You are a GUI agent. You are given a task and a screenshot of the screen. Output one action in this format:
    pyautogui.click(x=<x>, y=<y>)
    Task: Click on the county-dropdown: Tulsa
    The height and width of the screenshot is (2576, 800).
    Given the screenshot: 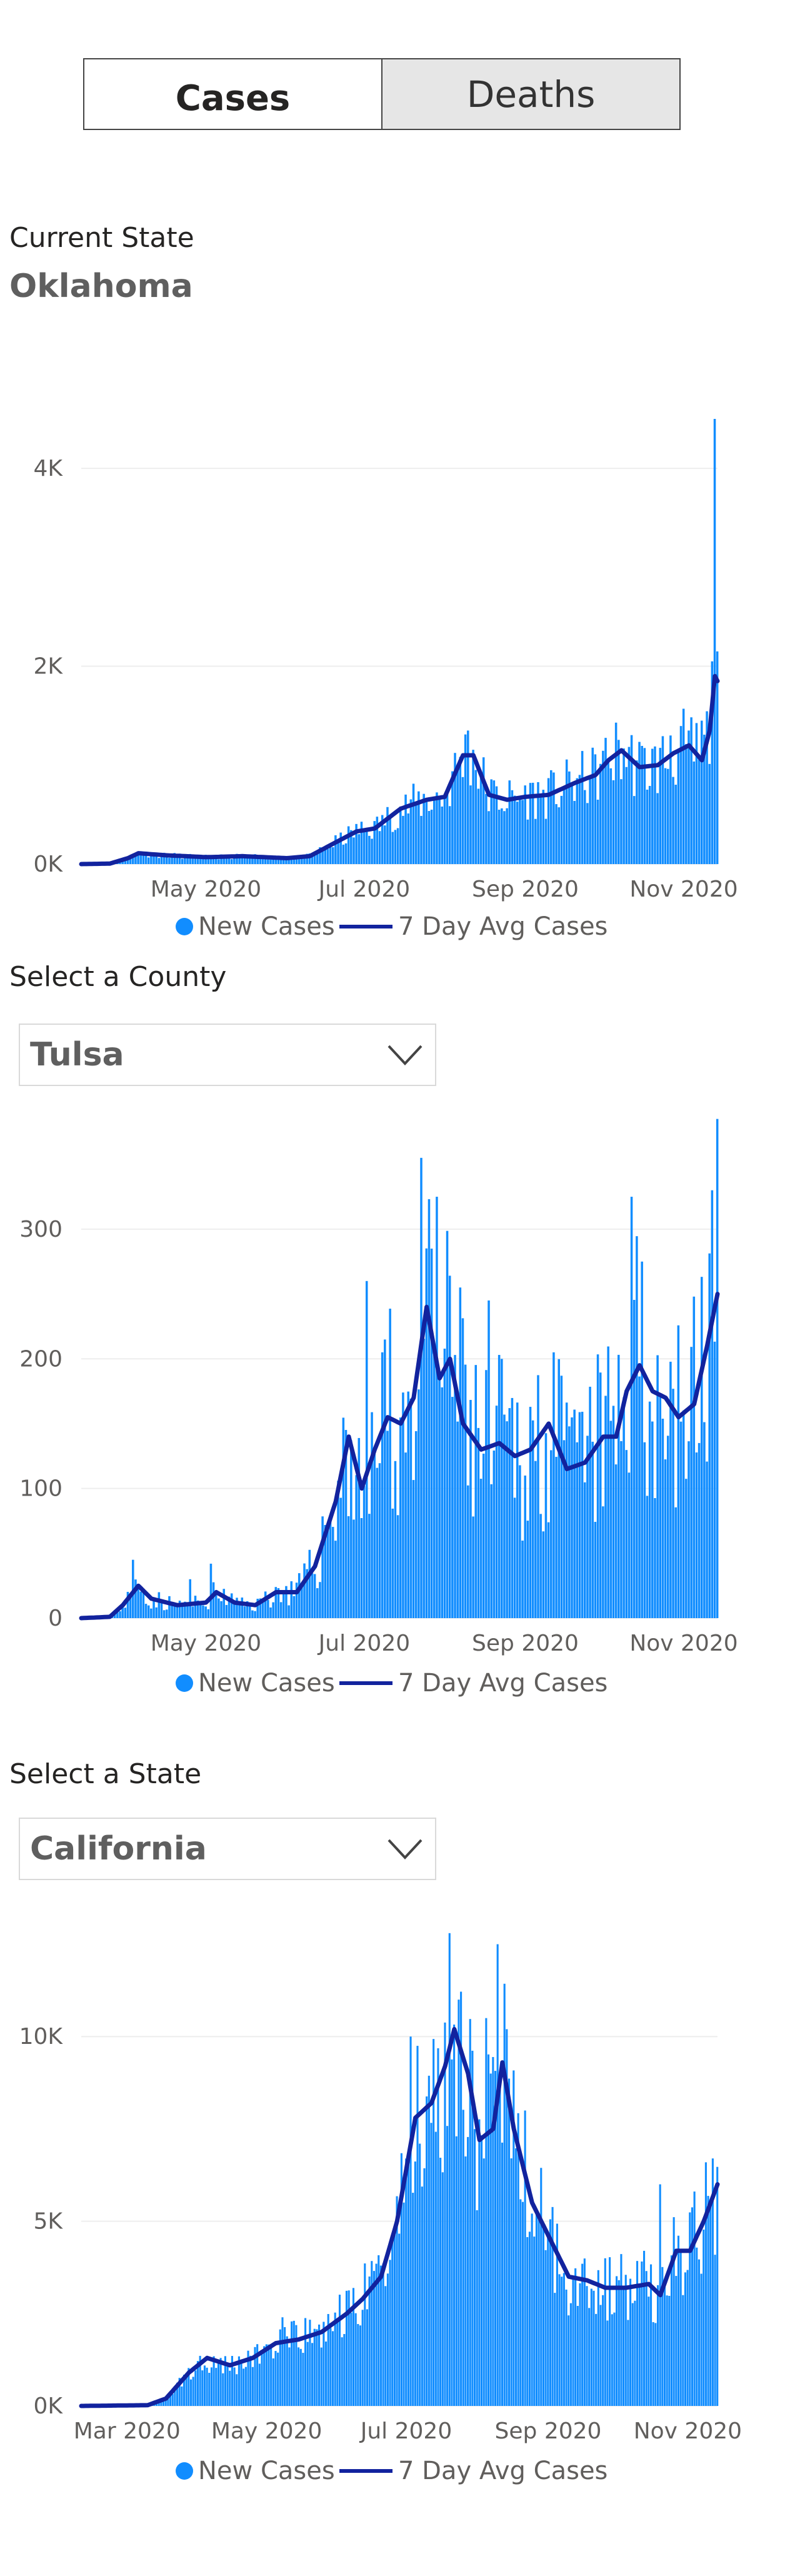 What is the action you would take?
    pyautogui.click(x=227, y=1055)
    